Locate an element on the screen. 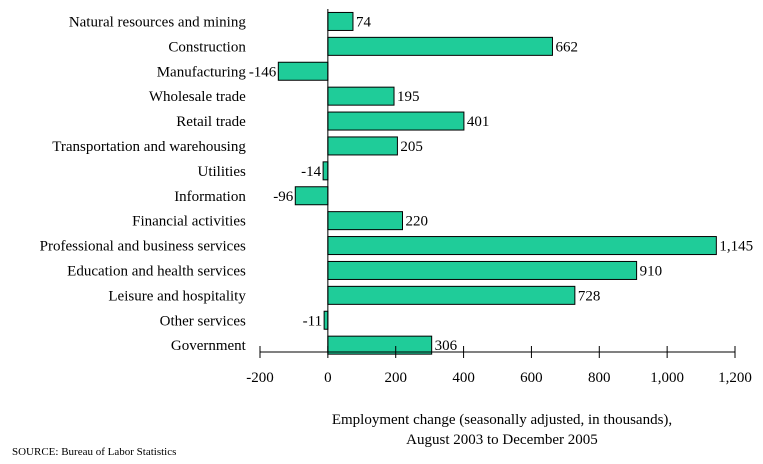  x-tick-label: 600 is located at coordinates (531, 378).